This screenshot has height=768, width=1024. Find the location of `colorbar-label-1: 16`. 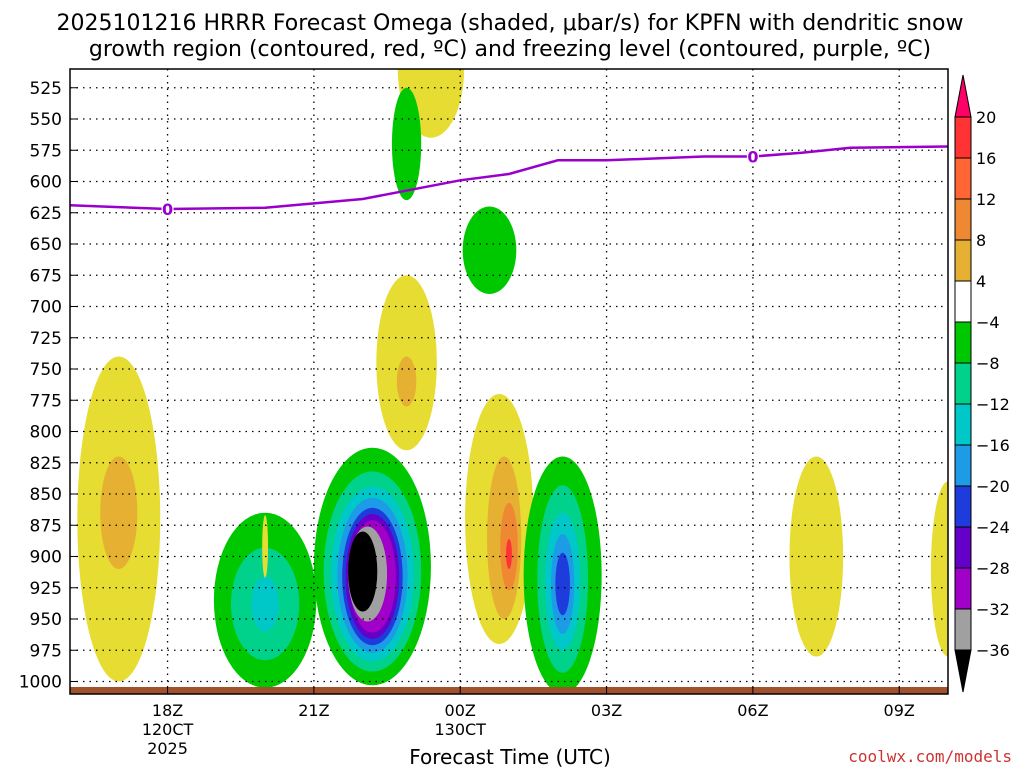

colorbar-label-1: 16 is located at coordinates (986, 158).